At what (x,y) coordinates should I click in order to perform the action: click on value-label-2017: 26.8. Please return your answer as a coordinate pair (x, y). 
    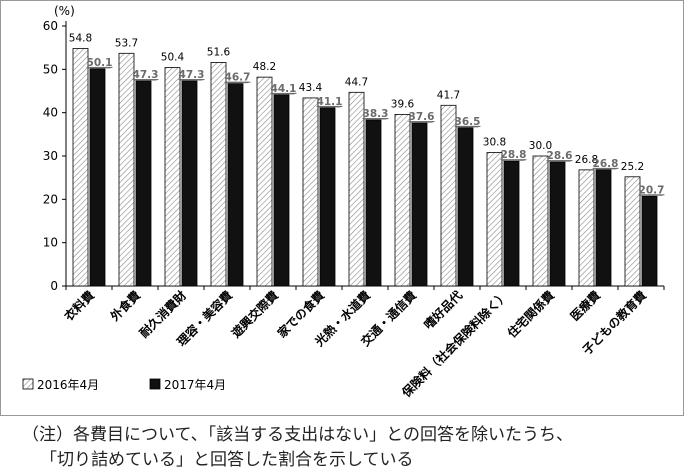
    Looking at the image, I should click on (606, 164).